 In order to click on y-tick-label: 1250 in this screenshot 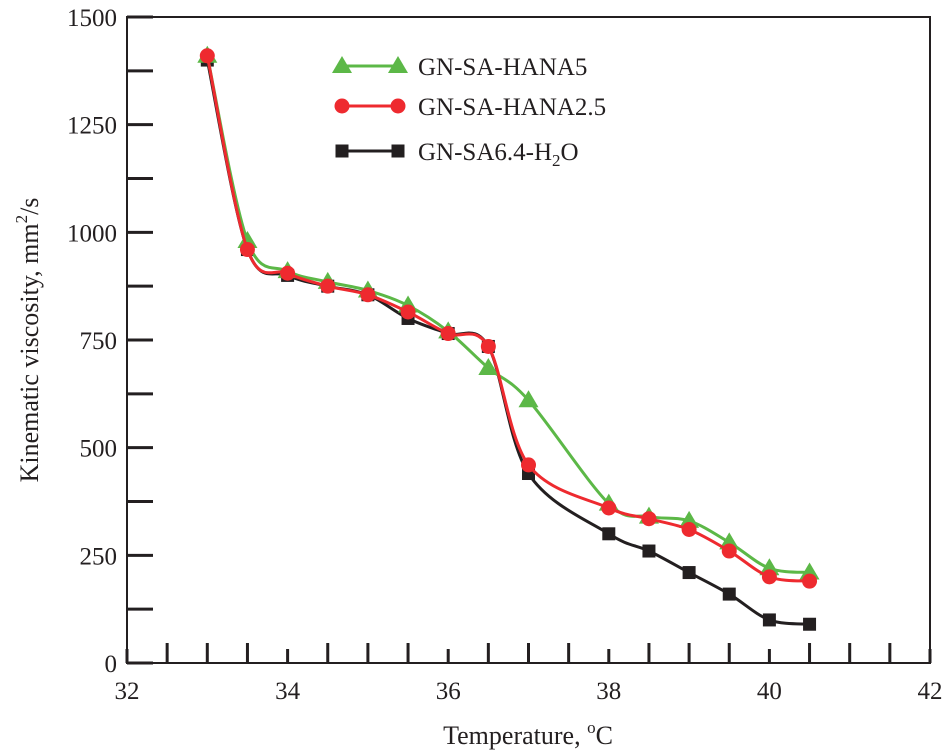, I will do `click(92, 126)`.